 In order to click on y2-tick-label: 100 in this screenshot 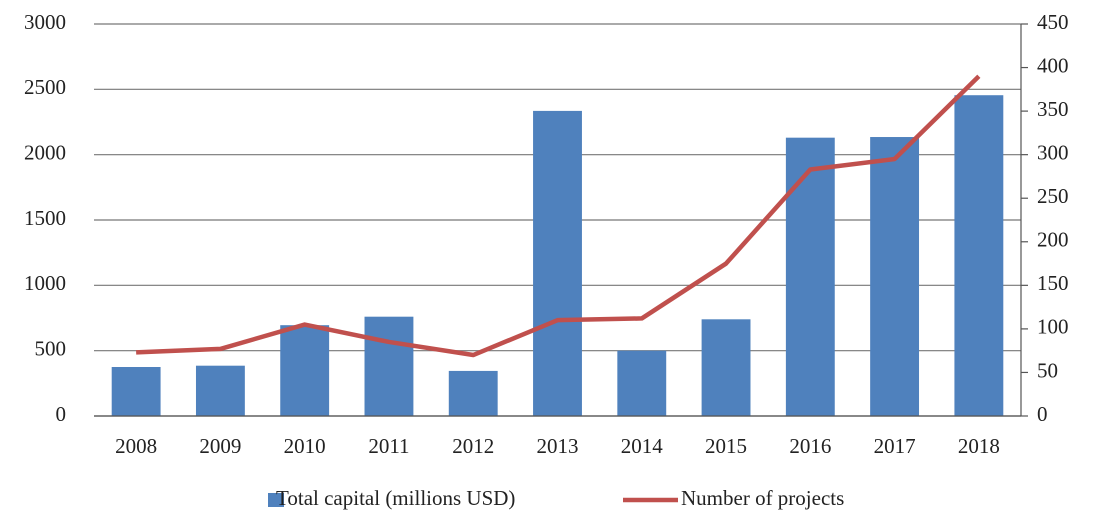, I will do `click(1053, 327)`.